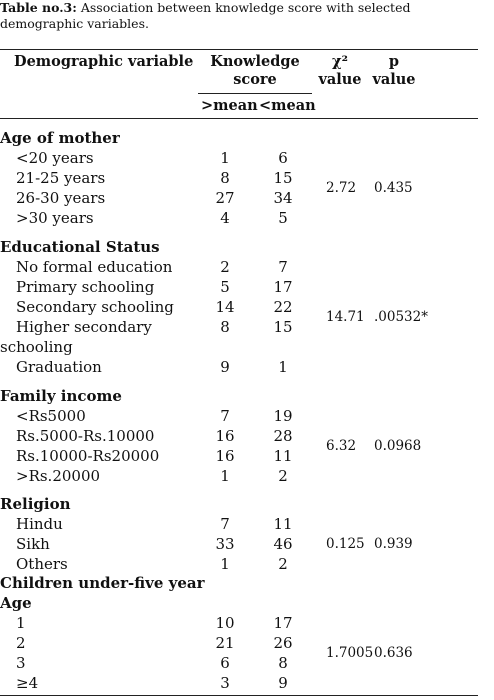 The height and width of the screenshot is (700, 494). I want to click on row-label: Rs.5000-Rs.10000, so click(85, 436).